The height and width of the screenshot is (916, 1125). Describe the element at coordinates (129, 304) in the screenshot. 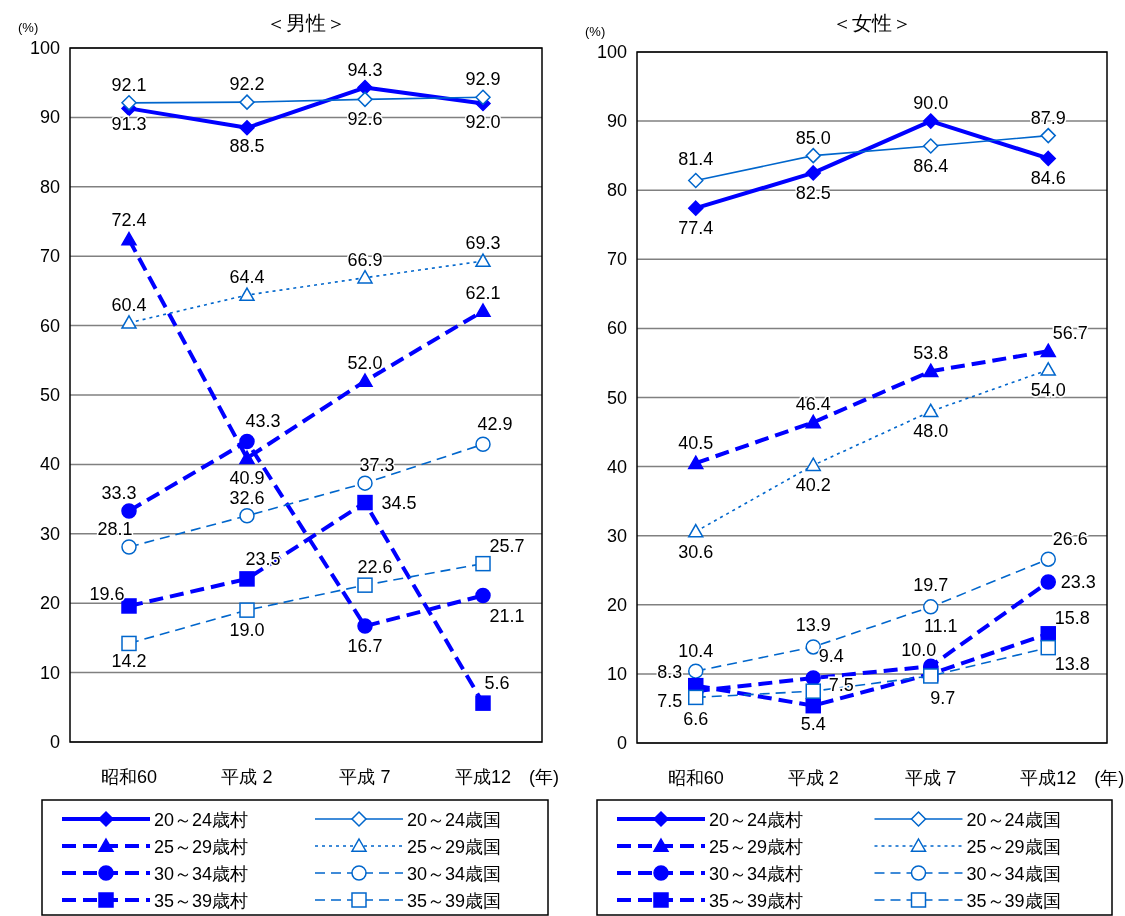

I see `data-label: 60.4` at that location.